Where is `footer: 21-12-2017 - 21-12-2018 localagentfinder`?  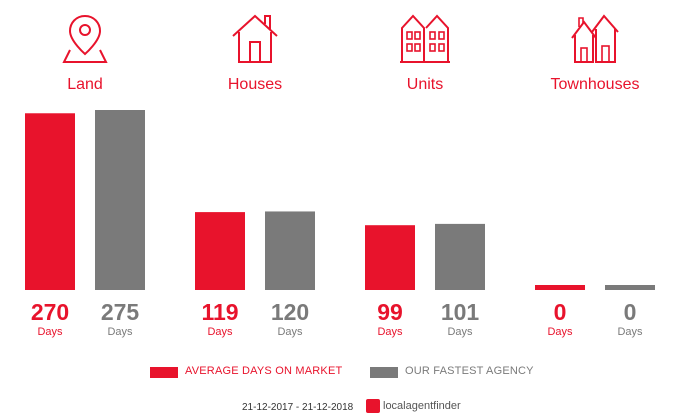
footer: 21-12-2017 - 21-12-2018 localagentfinder is located at coordinates (350, 408).